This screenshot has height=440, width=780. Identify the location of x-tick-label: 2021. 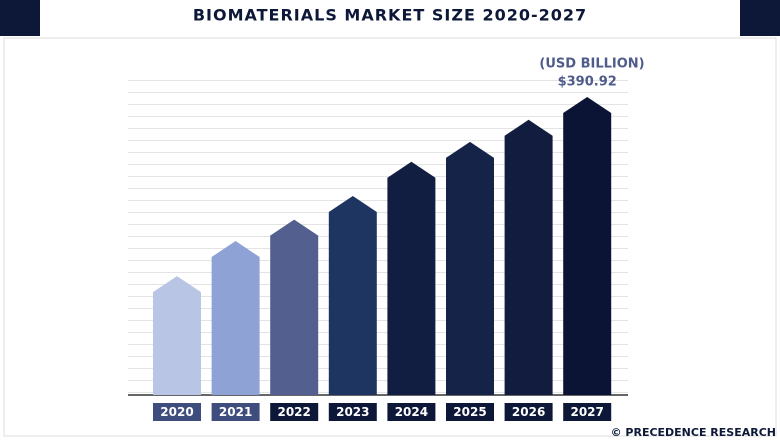
(235, 412).